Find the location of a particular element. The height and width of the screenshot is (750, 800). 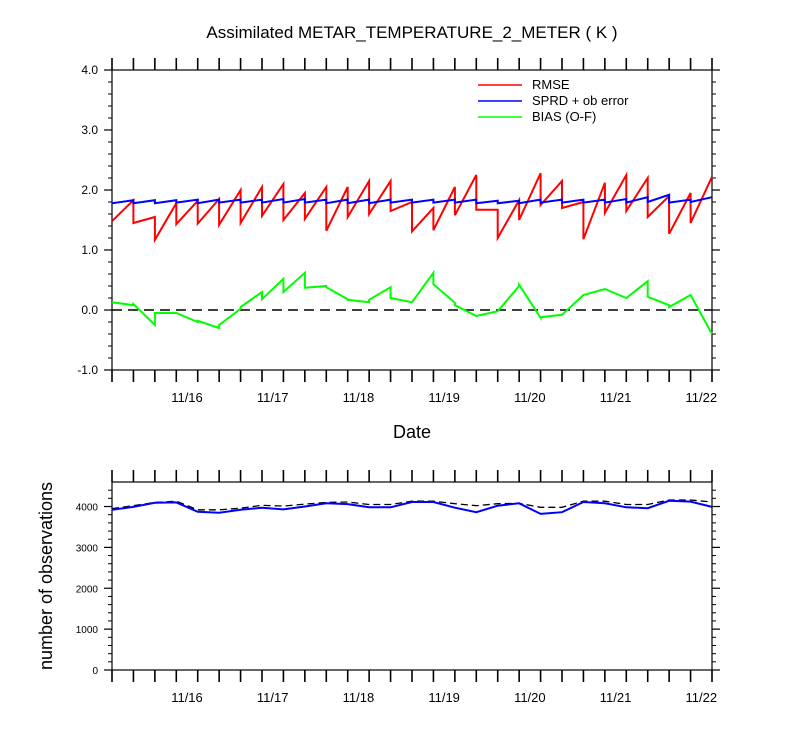

bottom-y-axis-title: number of observations is located at coordinates (46, 576).